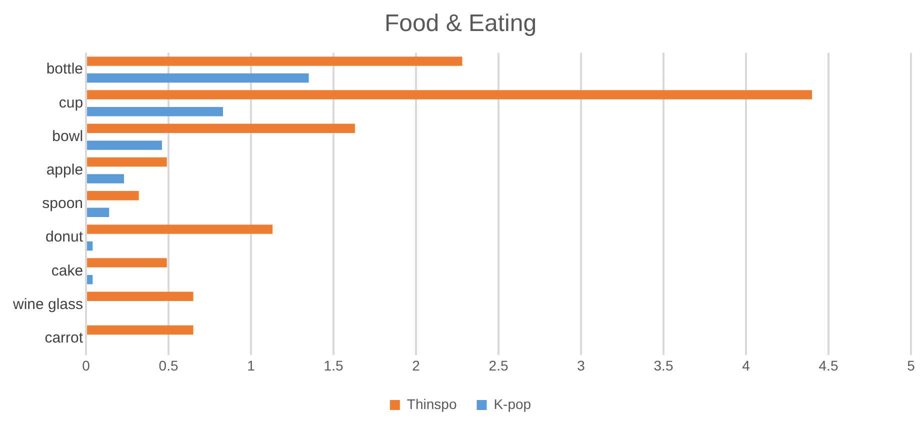  I want to click on x-tick-label: 5, so click(911, 365).